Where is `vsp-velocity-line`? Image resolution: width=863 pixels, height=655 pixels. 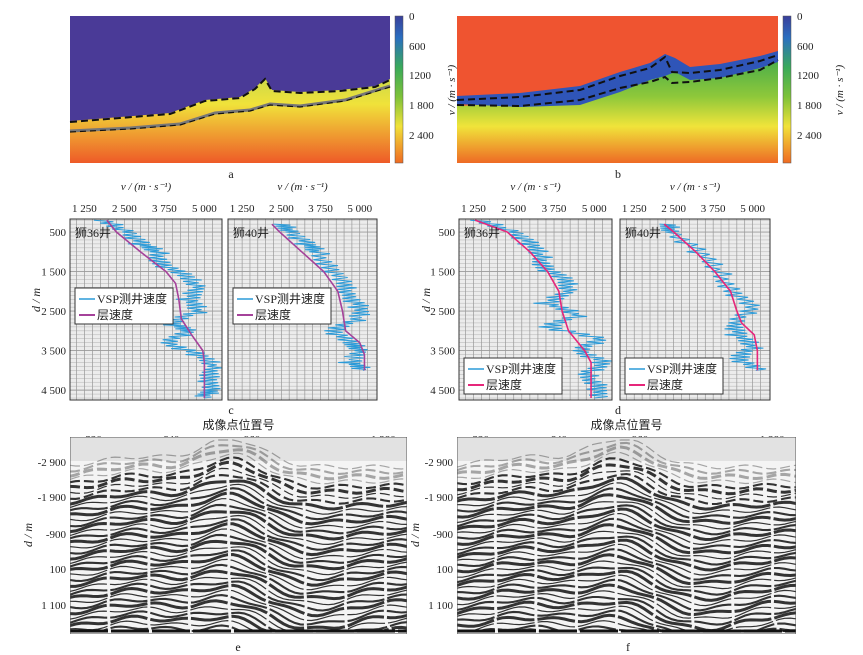 vsp-velocity-line is located at coordinates (713, 297).